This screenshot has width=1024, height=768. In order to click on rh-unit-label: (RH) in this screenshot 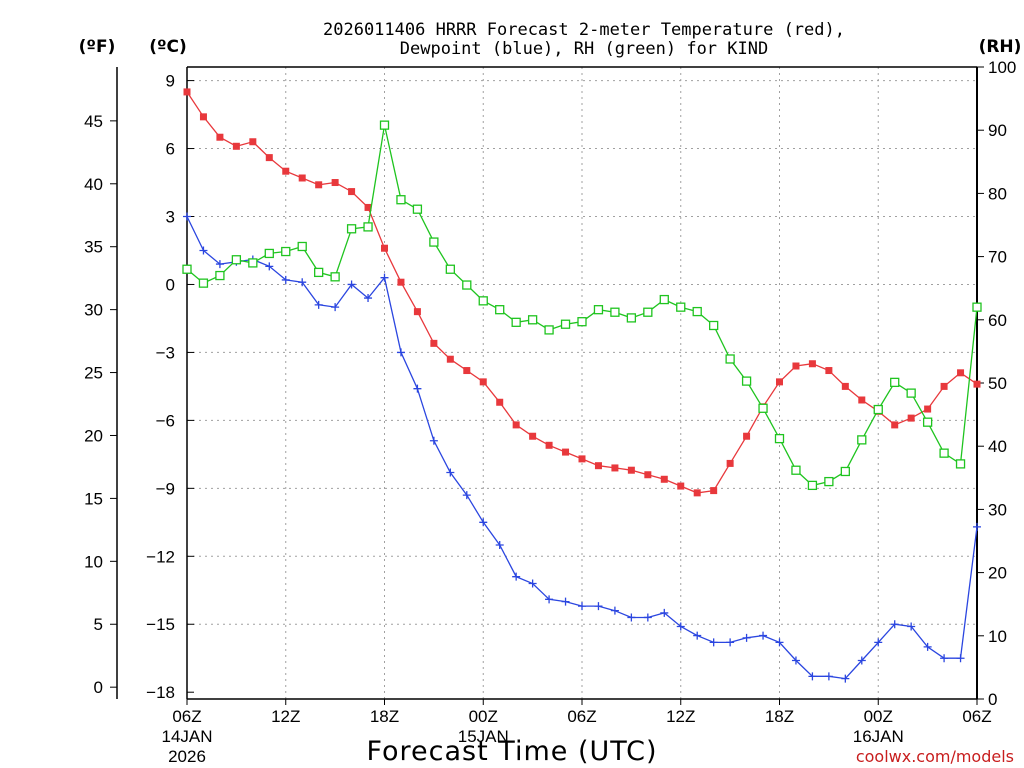, I will do `click(1000, 47)`.